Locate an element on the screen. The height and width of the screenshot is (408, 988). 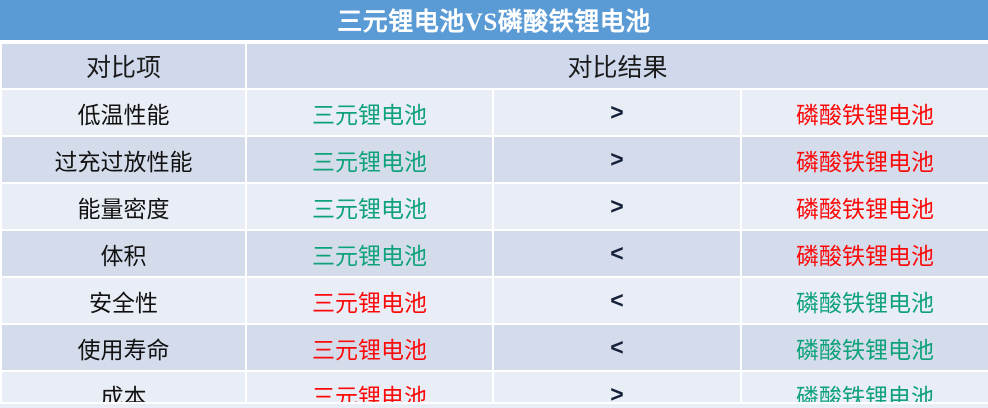
cell-comparison-item: 低温性能 is located at coordinates (123, 112).